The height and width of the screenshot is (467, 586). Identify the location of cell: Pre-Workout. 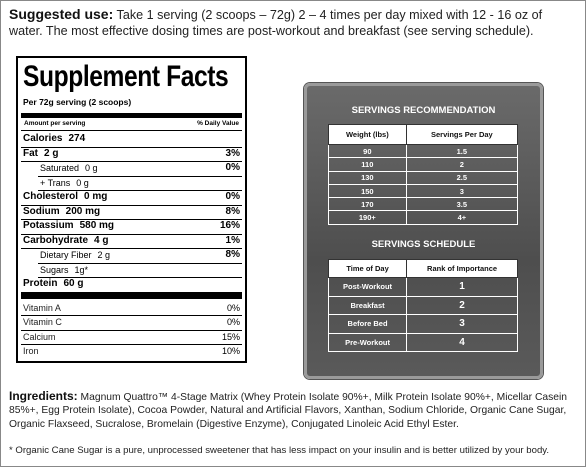
(367, 342).